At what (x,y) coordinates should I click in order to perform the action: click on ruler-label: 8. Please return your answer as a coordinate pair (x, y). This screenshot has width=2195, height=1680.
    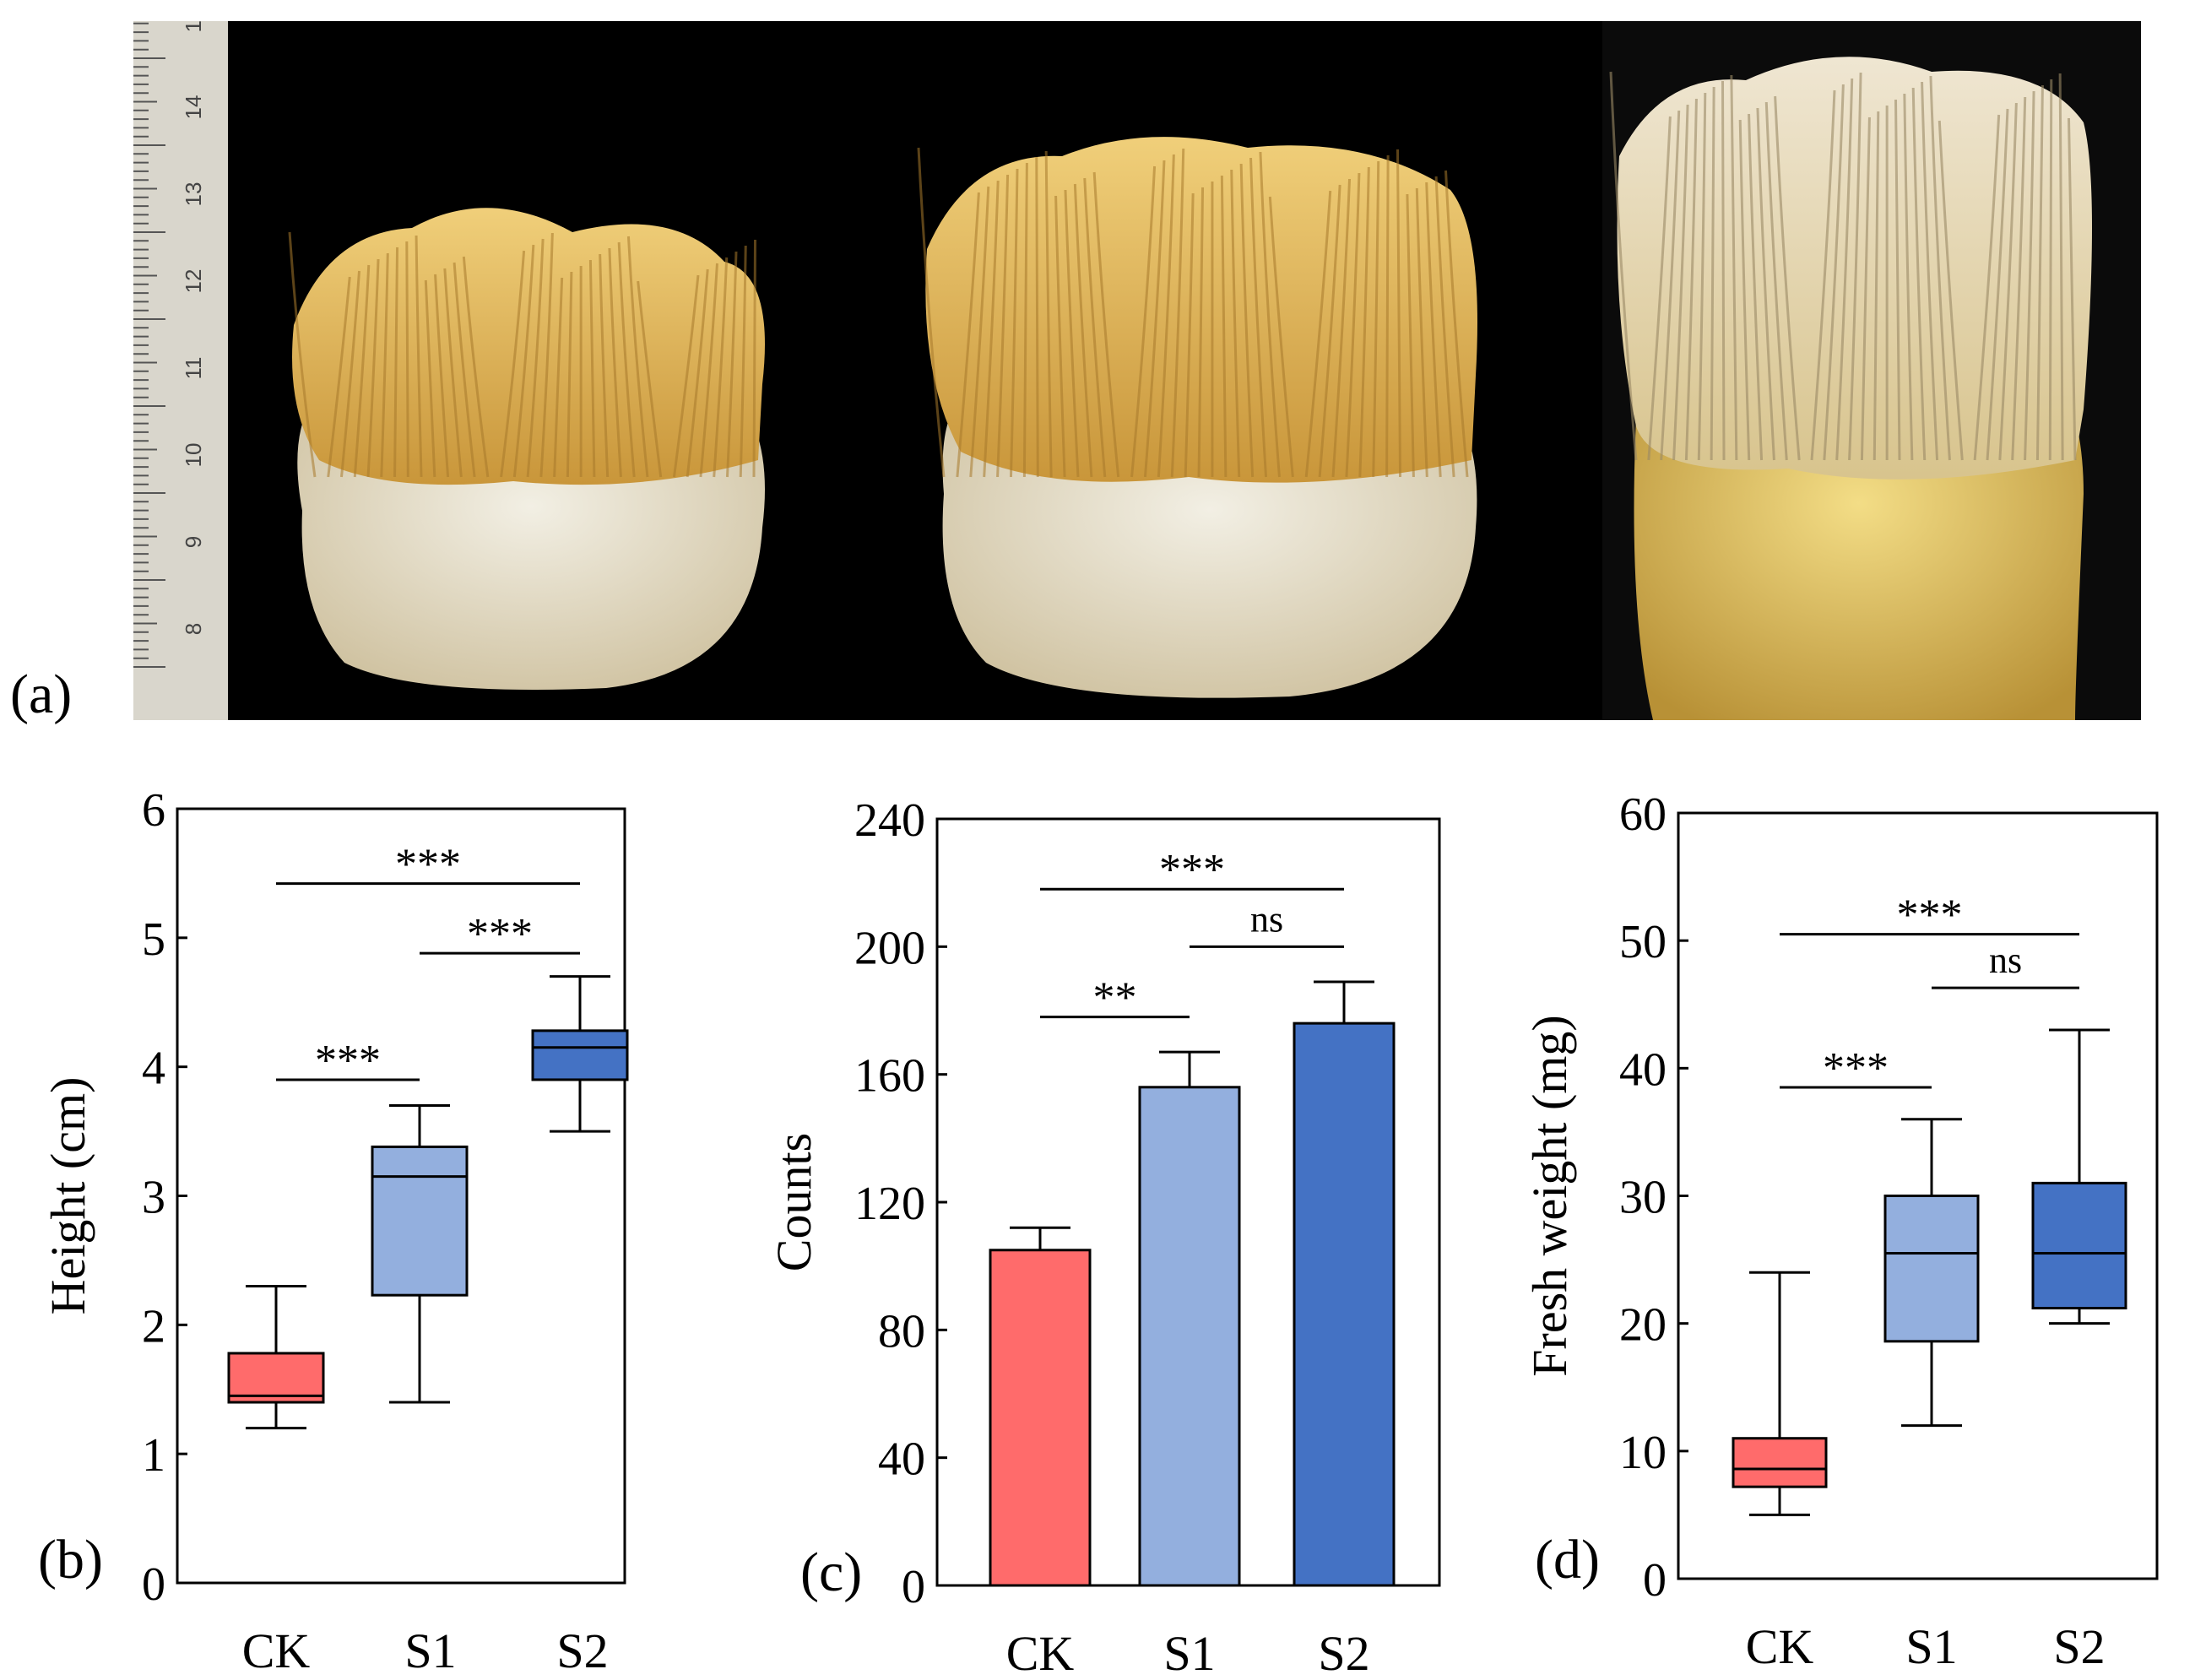
    Looking at the image, I should click on (193, 629).